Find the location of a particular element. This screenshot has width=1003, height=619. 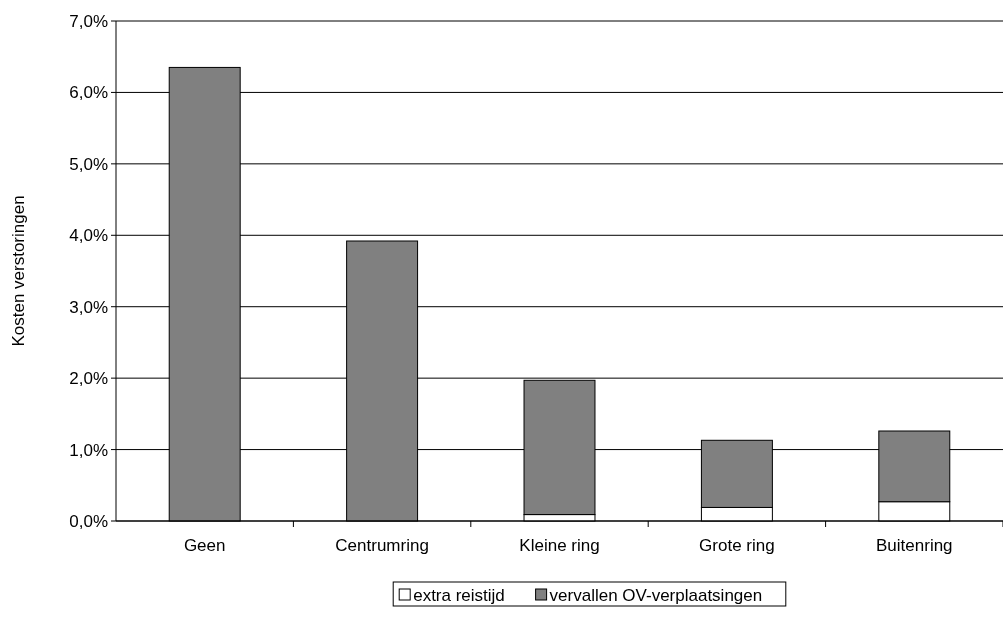

y-tick-label: 7,0% is located at coordinates (88, 21).